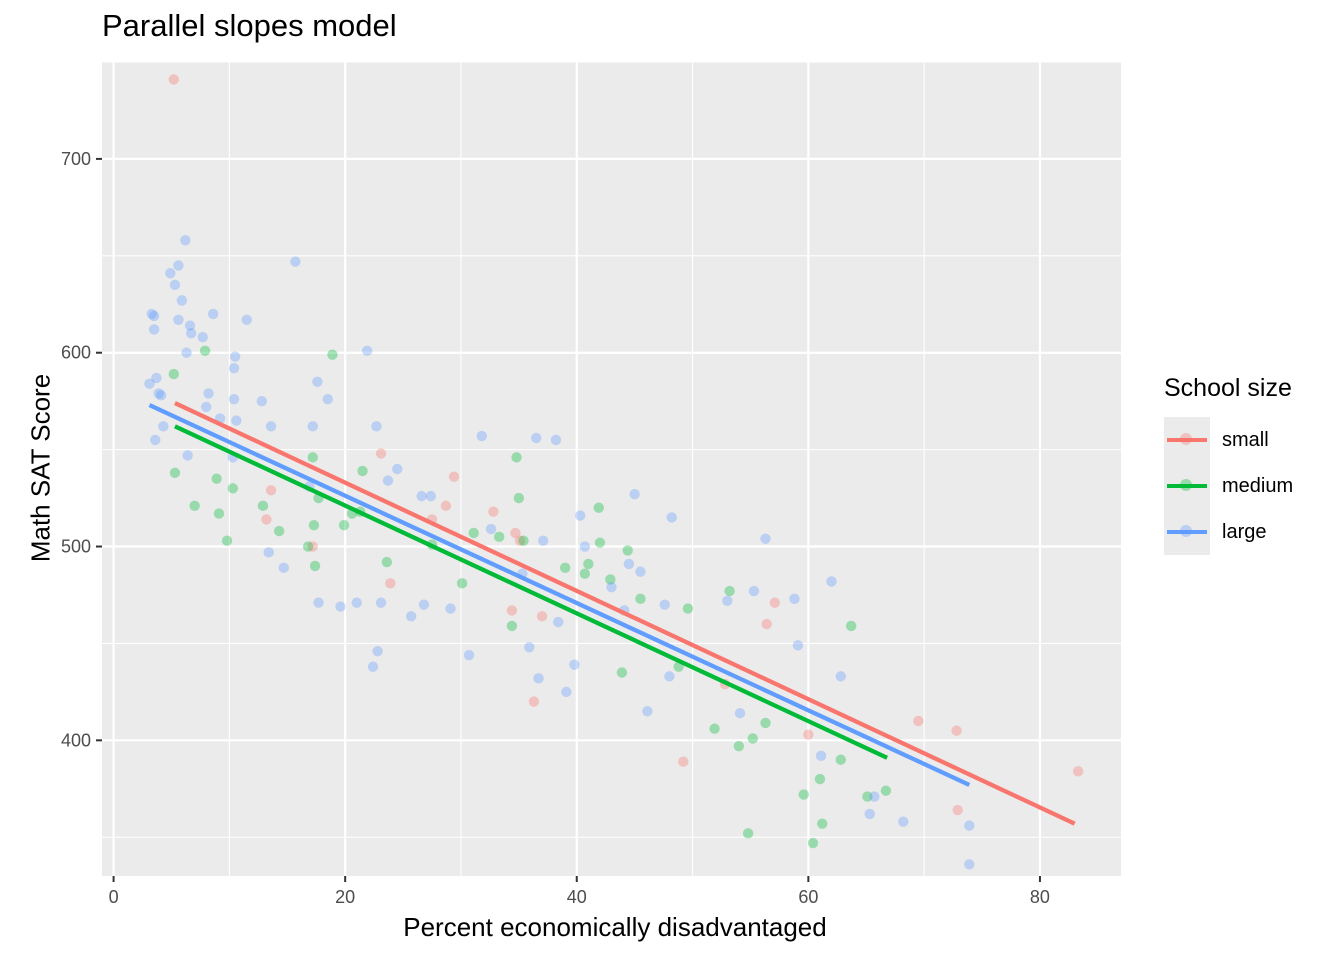 The image size is (1344, 960). I want to click on chart-title: Parallel slopes model, so click(249, 25).